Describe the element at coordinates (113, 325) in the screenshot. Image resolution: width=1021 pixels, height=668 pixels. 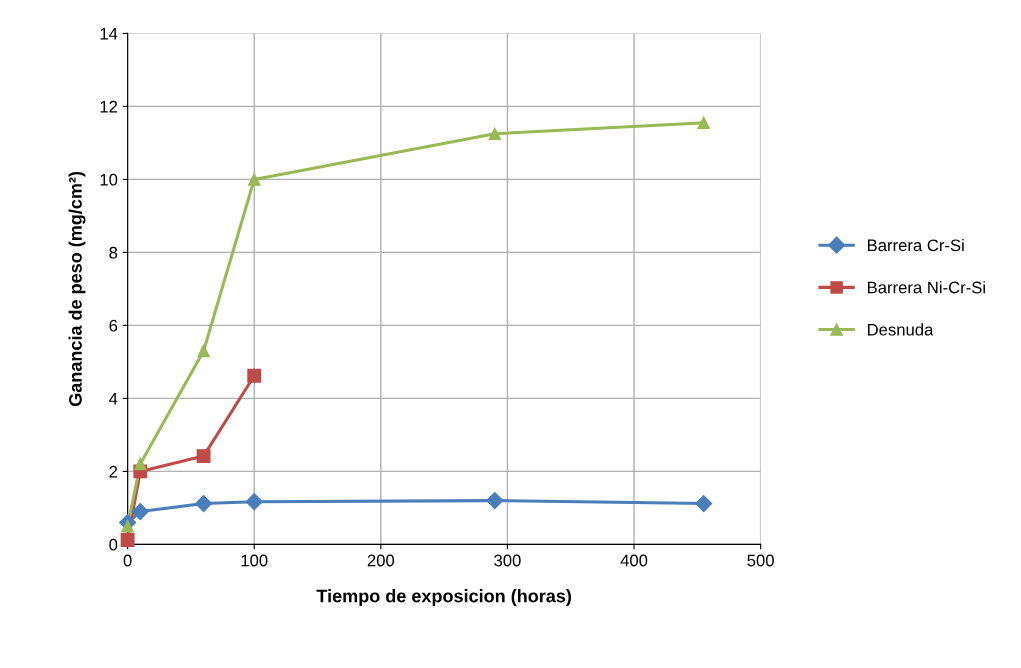
I see `y-tick-label: 6` at that location.